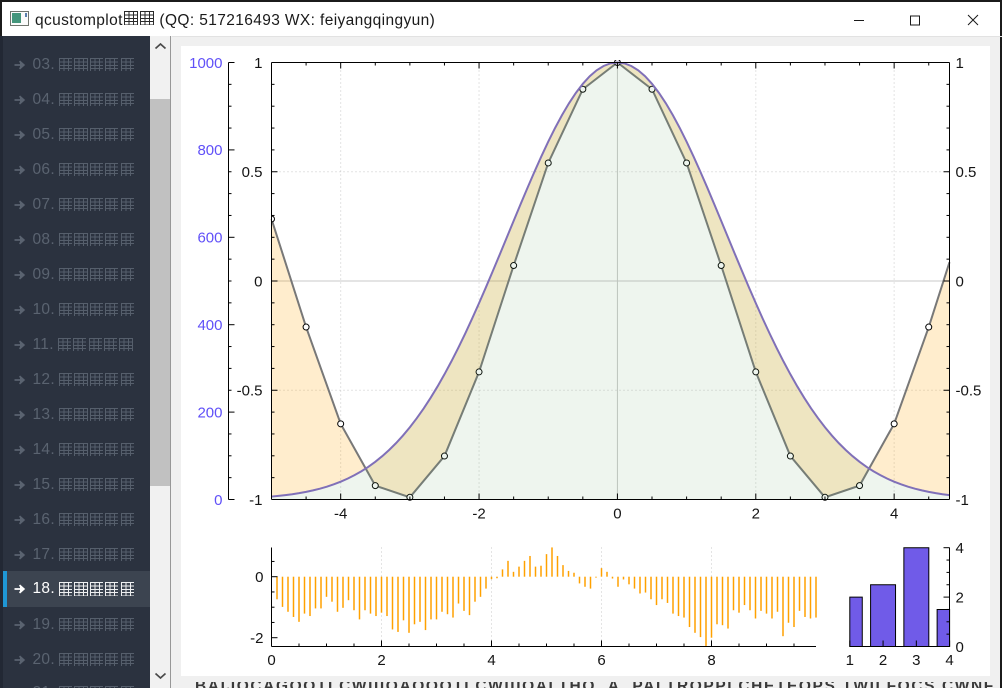 This screenshot has width=1002, height=688. Describe the element at coordinates (209, 150) in the screenshot. I see `svg-text: 800` at that location.